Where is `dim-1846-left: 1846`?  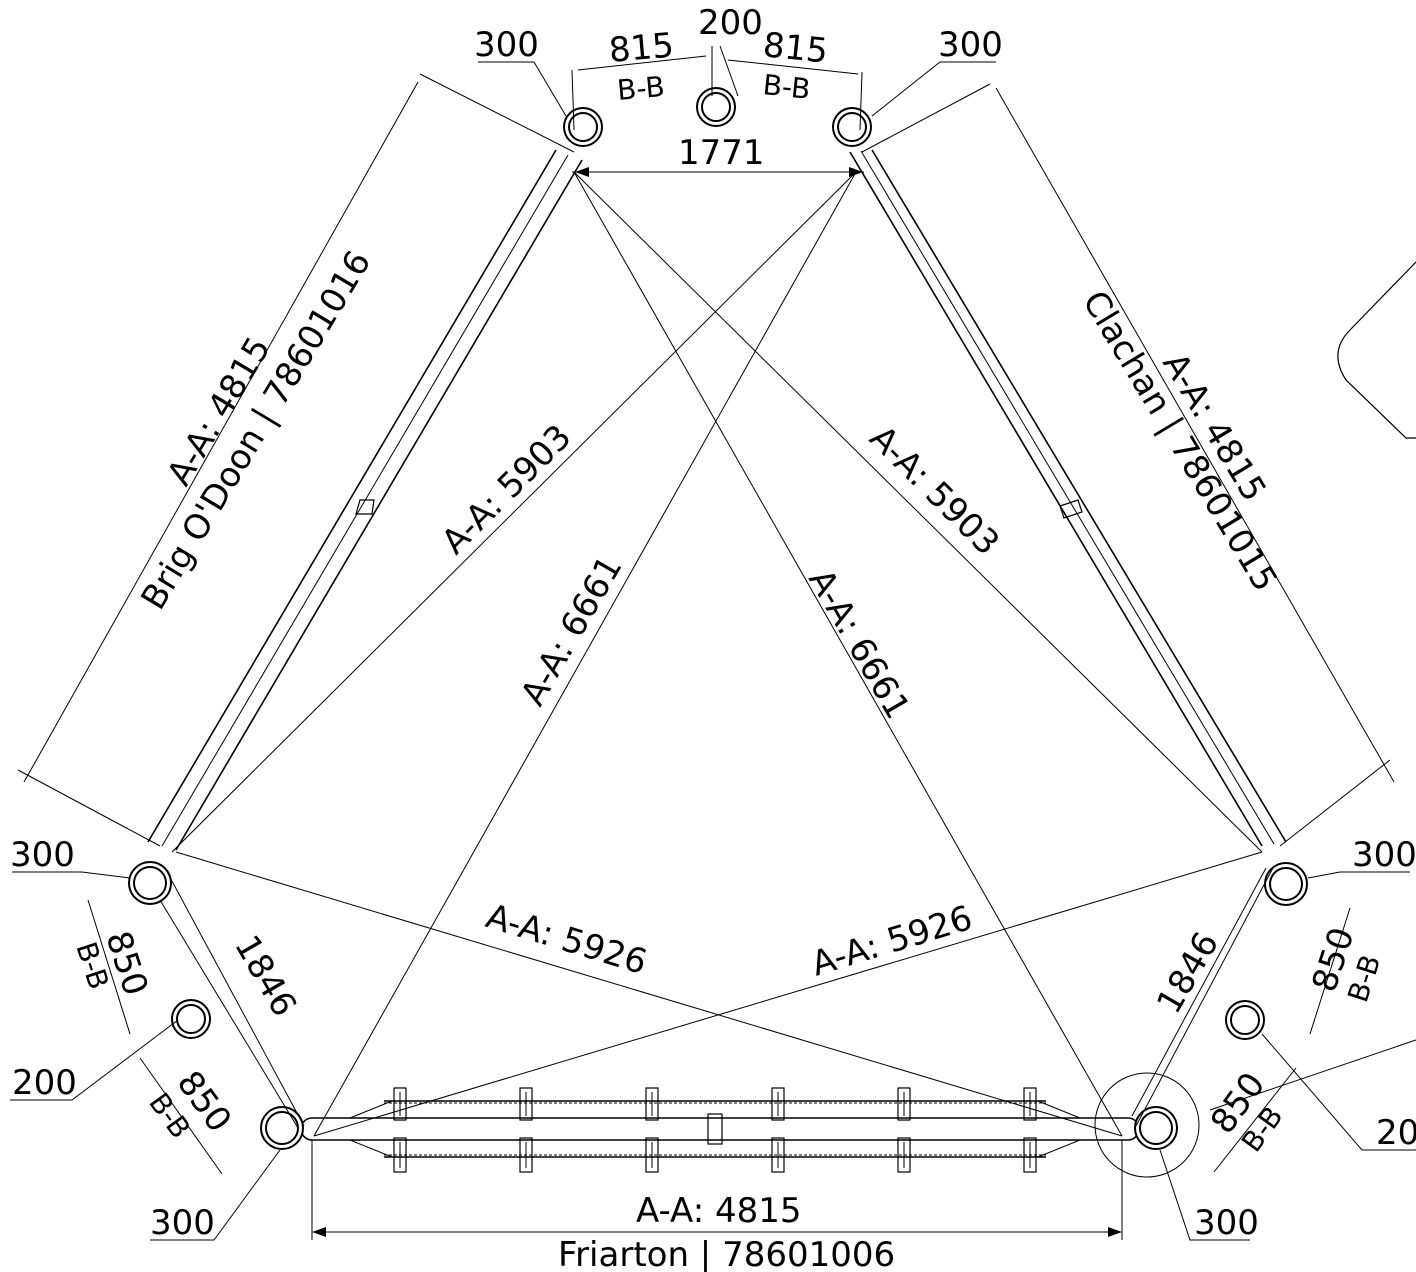 dim-1846-left: 1846 is located at coordinates (265, 976).